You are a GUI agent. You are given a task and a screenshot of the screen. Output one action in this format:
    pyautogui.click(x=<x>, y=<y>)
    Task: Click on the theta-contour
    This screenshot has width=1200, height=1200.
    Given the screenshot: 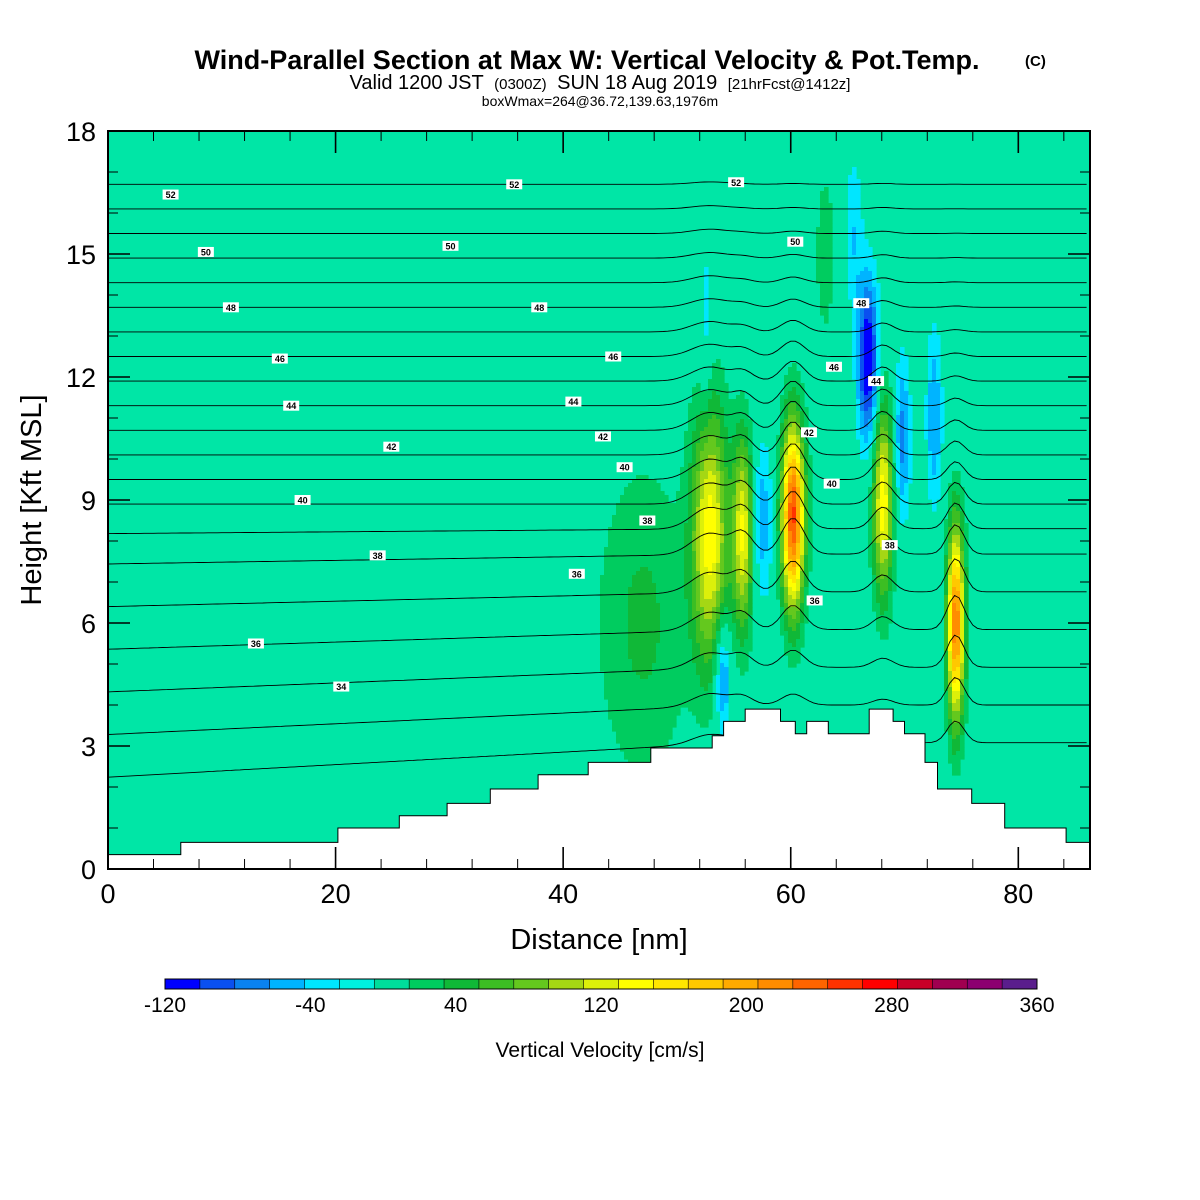 What is the action you would take?
    pyautogui.click(x=597, y=183)
    